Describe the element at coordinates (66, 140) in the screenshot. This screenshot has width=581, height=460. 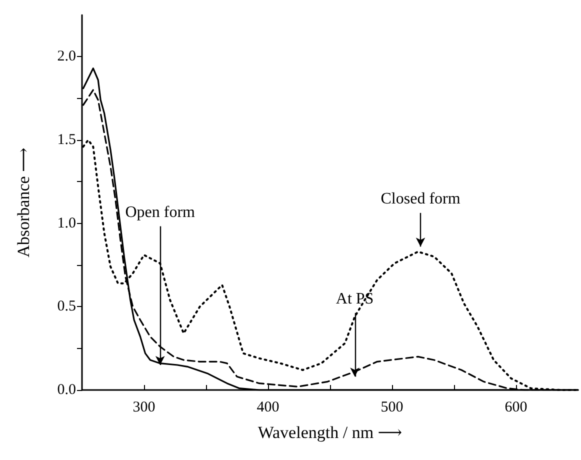
I see `y-tick-label: 1.5` at that location.